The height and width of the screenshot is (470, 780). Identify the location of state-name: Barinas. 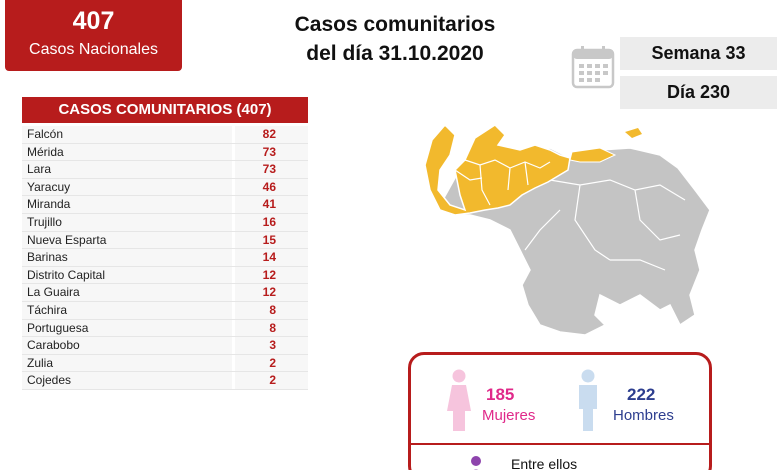
(127, 257).